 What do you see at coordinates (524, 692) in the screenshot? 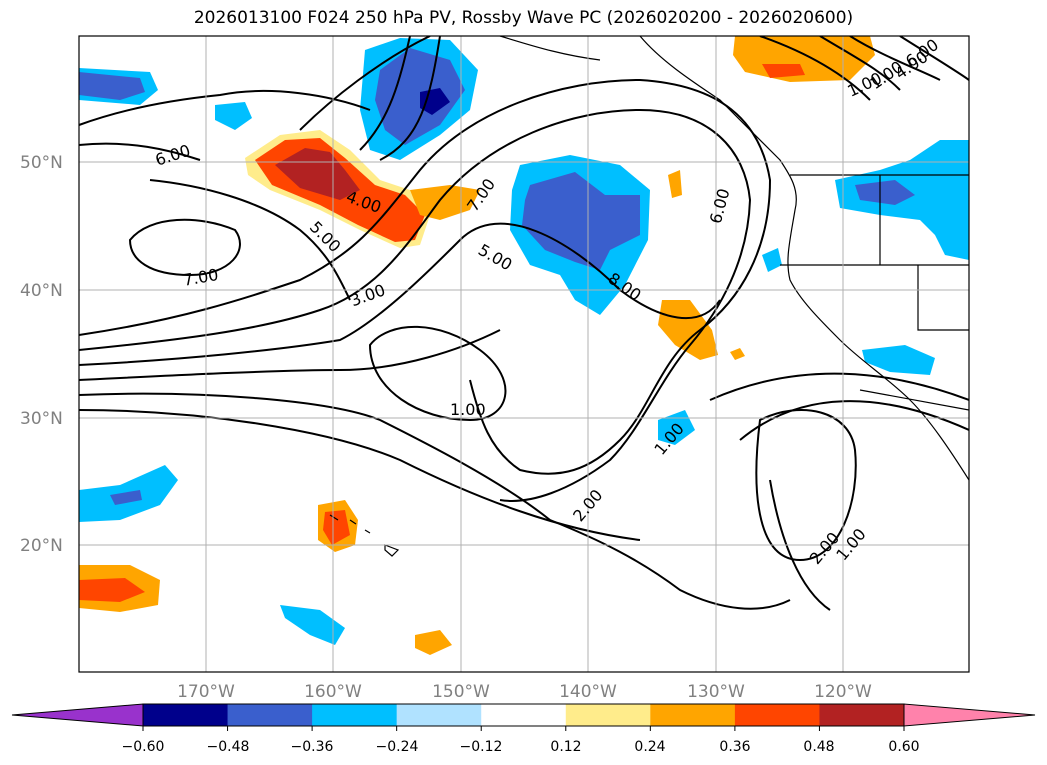
I see `longitude-labels: 170°W 160°W 150°W 140°W 130°W 120°W` at bounding box center [524, 692].